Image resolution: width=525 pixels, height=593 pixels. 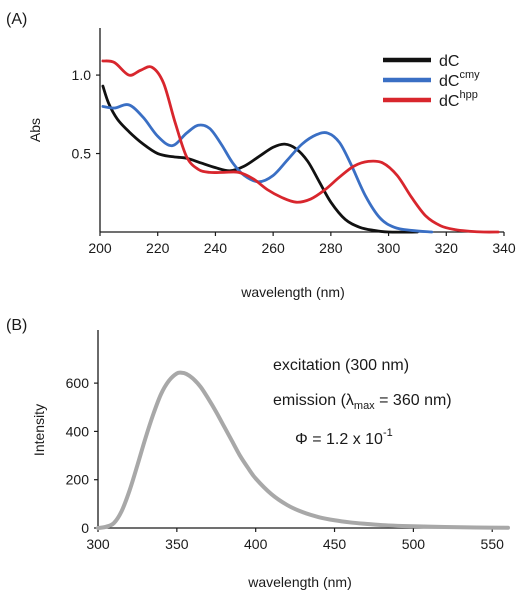 What do you see at coordinates (341, 365) in the screenshot?
I see `annotation-excitation: excitation (300 nm)` at bounding box center [341, 365].